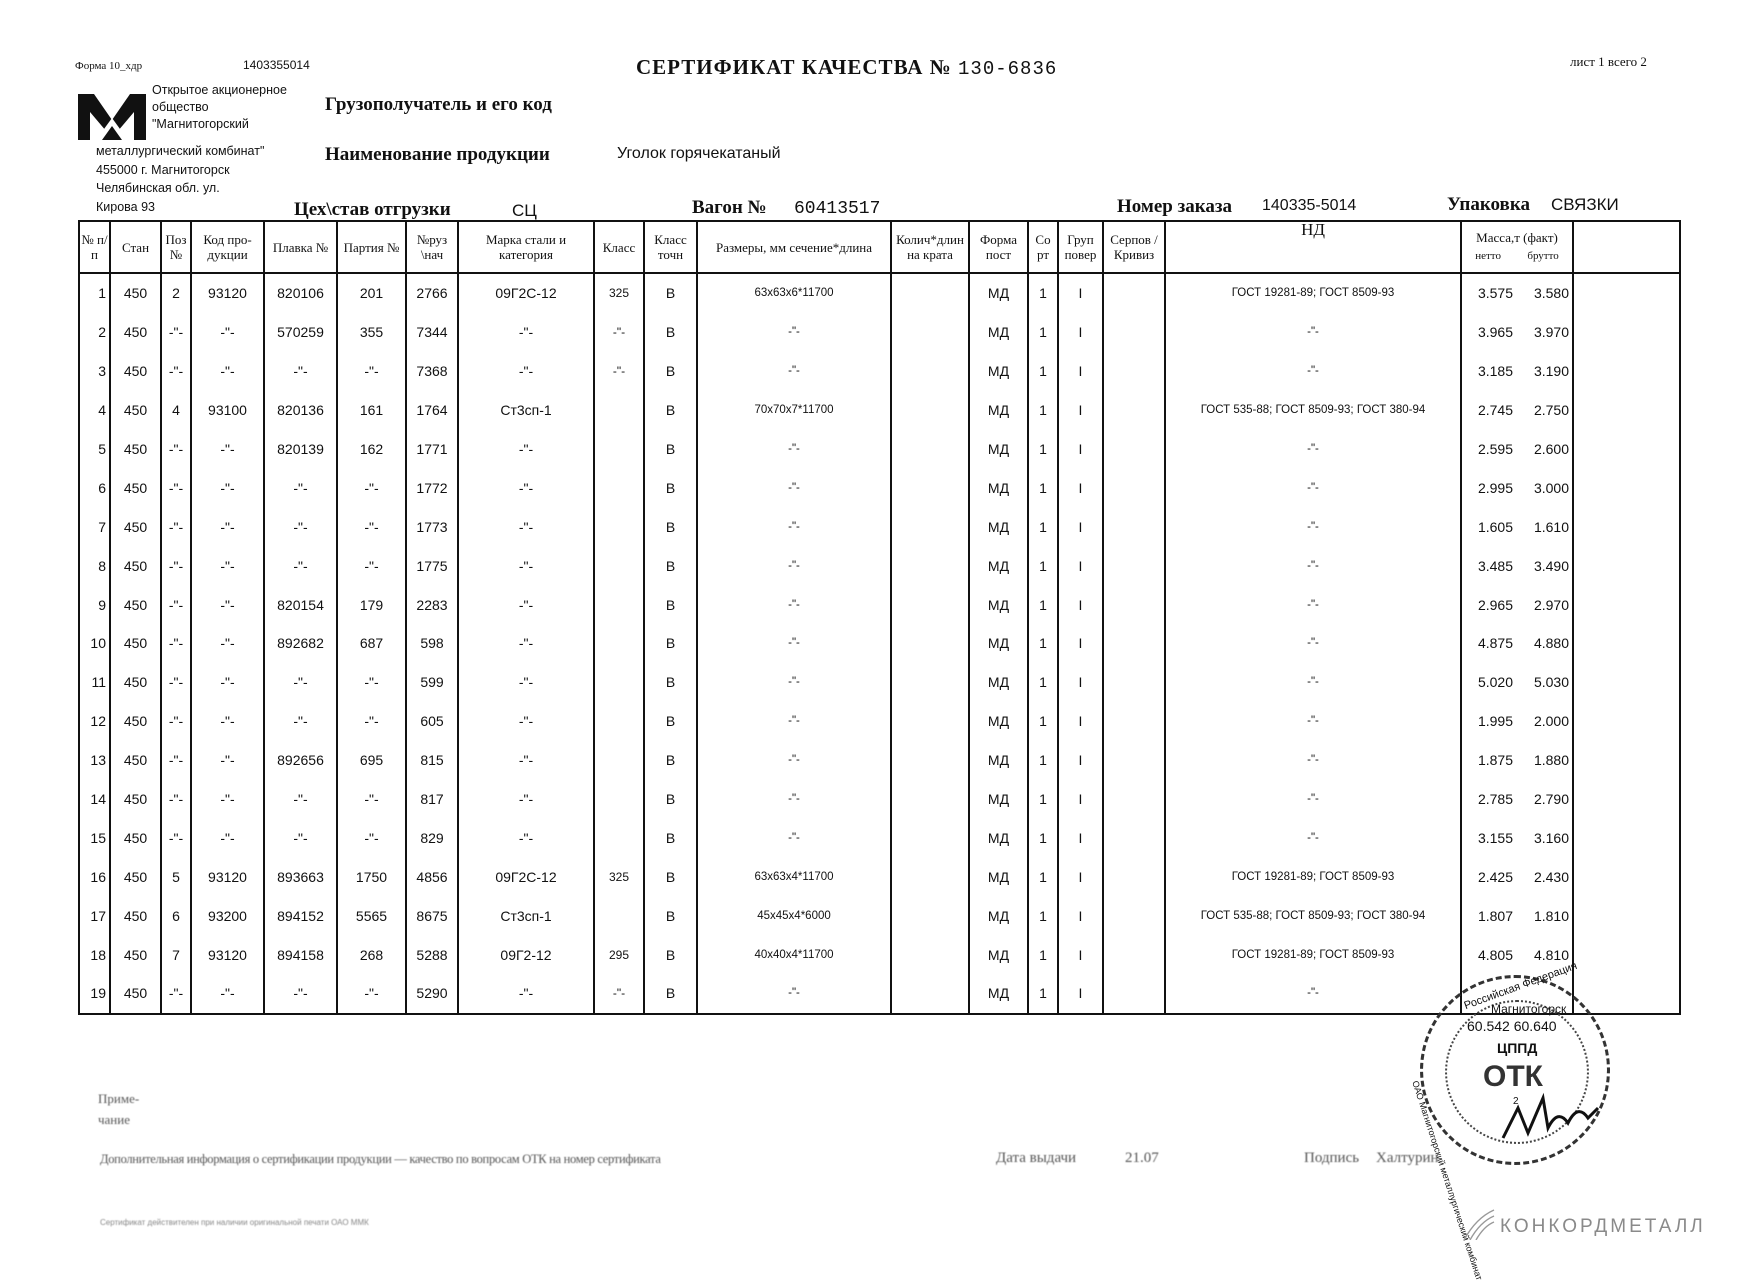 The width and height of the screenshot is (1754, 1281). What do you see at coordinates (371, 293) in the screenshot?
I see `cell-lot: 201` at bounding box center [371, 293].